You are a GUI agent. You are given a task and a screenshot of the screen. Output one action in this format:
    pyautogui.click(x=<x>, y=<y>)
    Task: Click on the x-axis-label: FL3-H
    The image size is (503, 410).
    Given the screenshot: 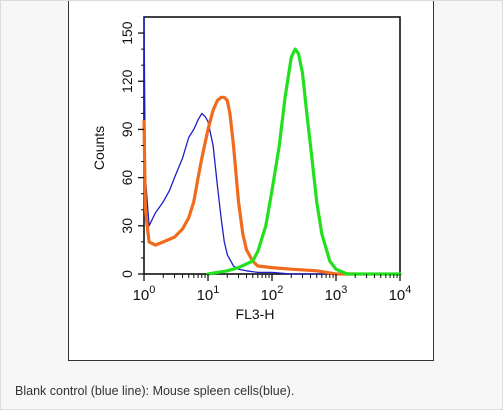 What is the action you would take?
    pyautogui.click(x=255, y=314)
    